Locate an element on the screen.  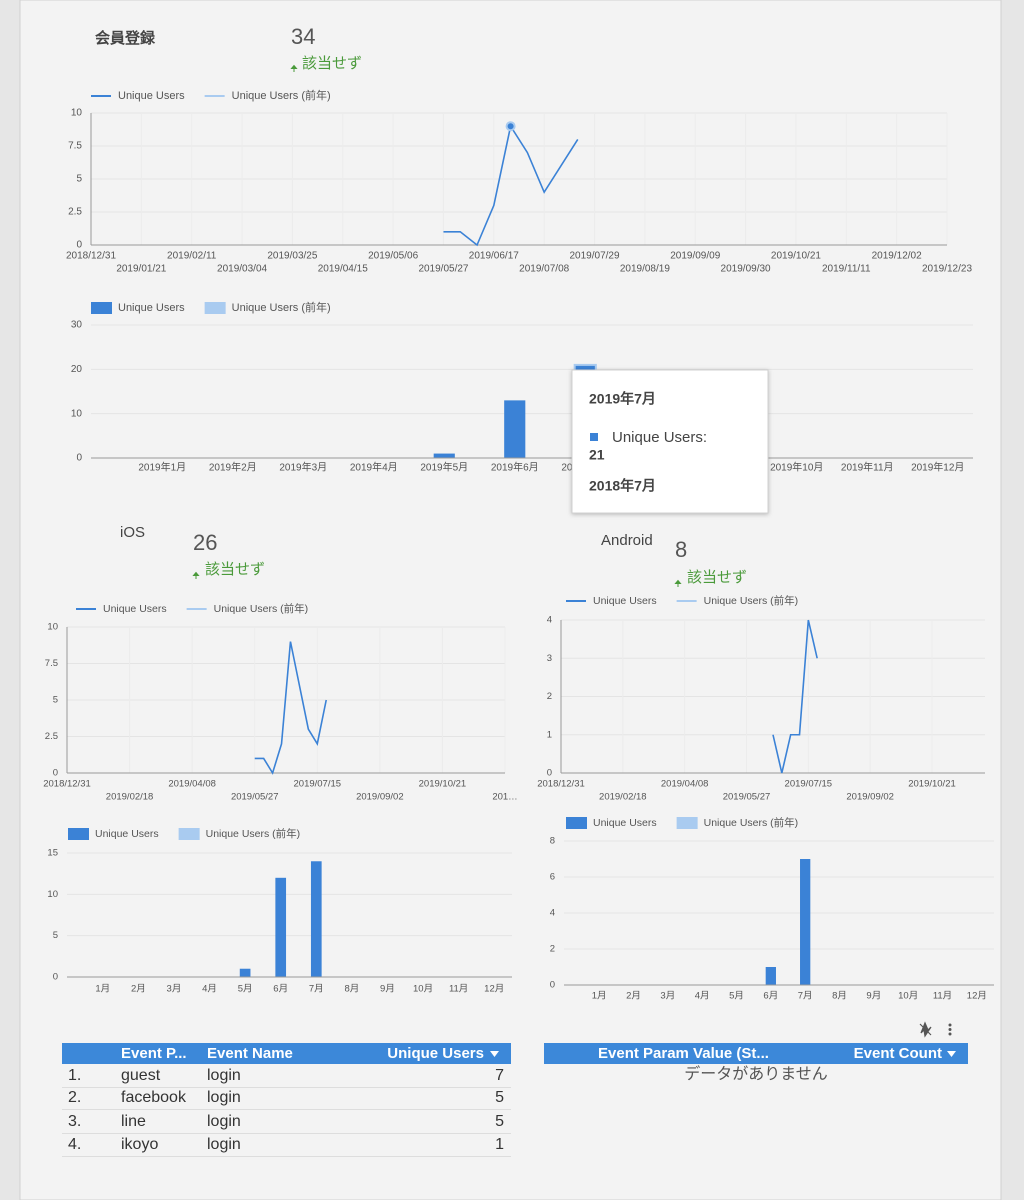
scorecard-label: Android is located at coordinates (627, 540).